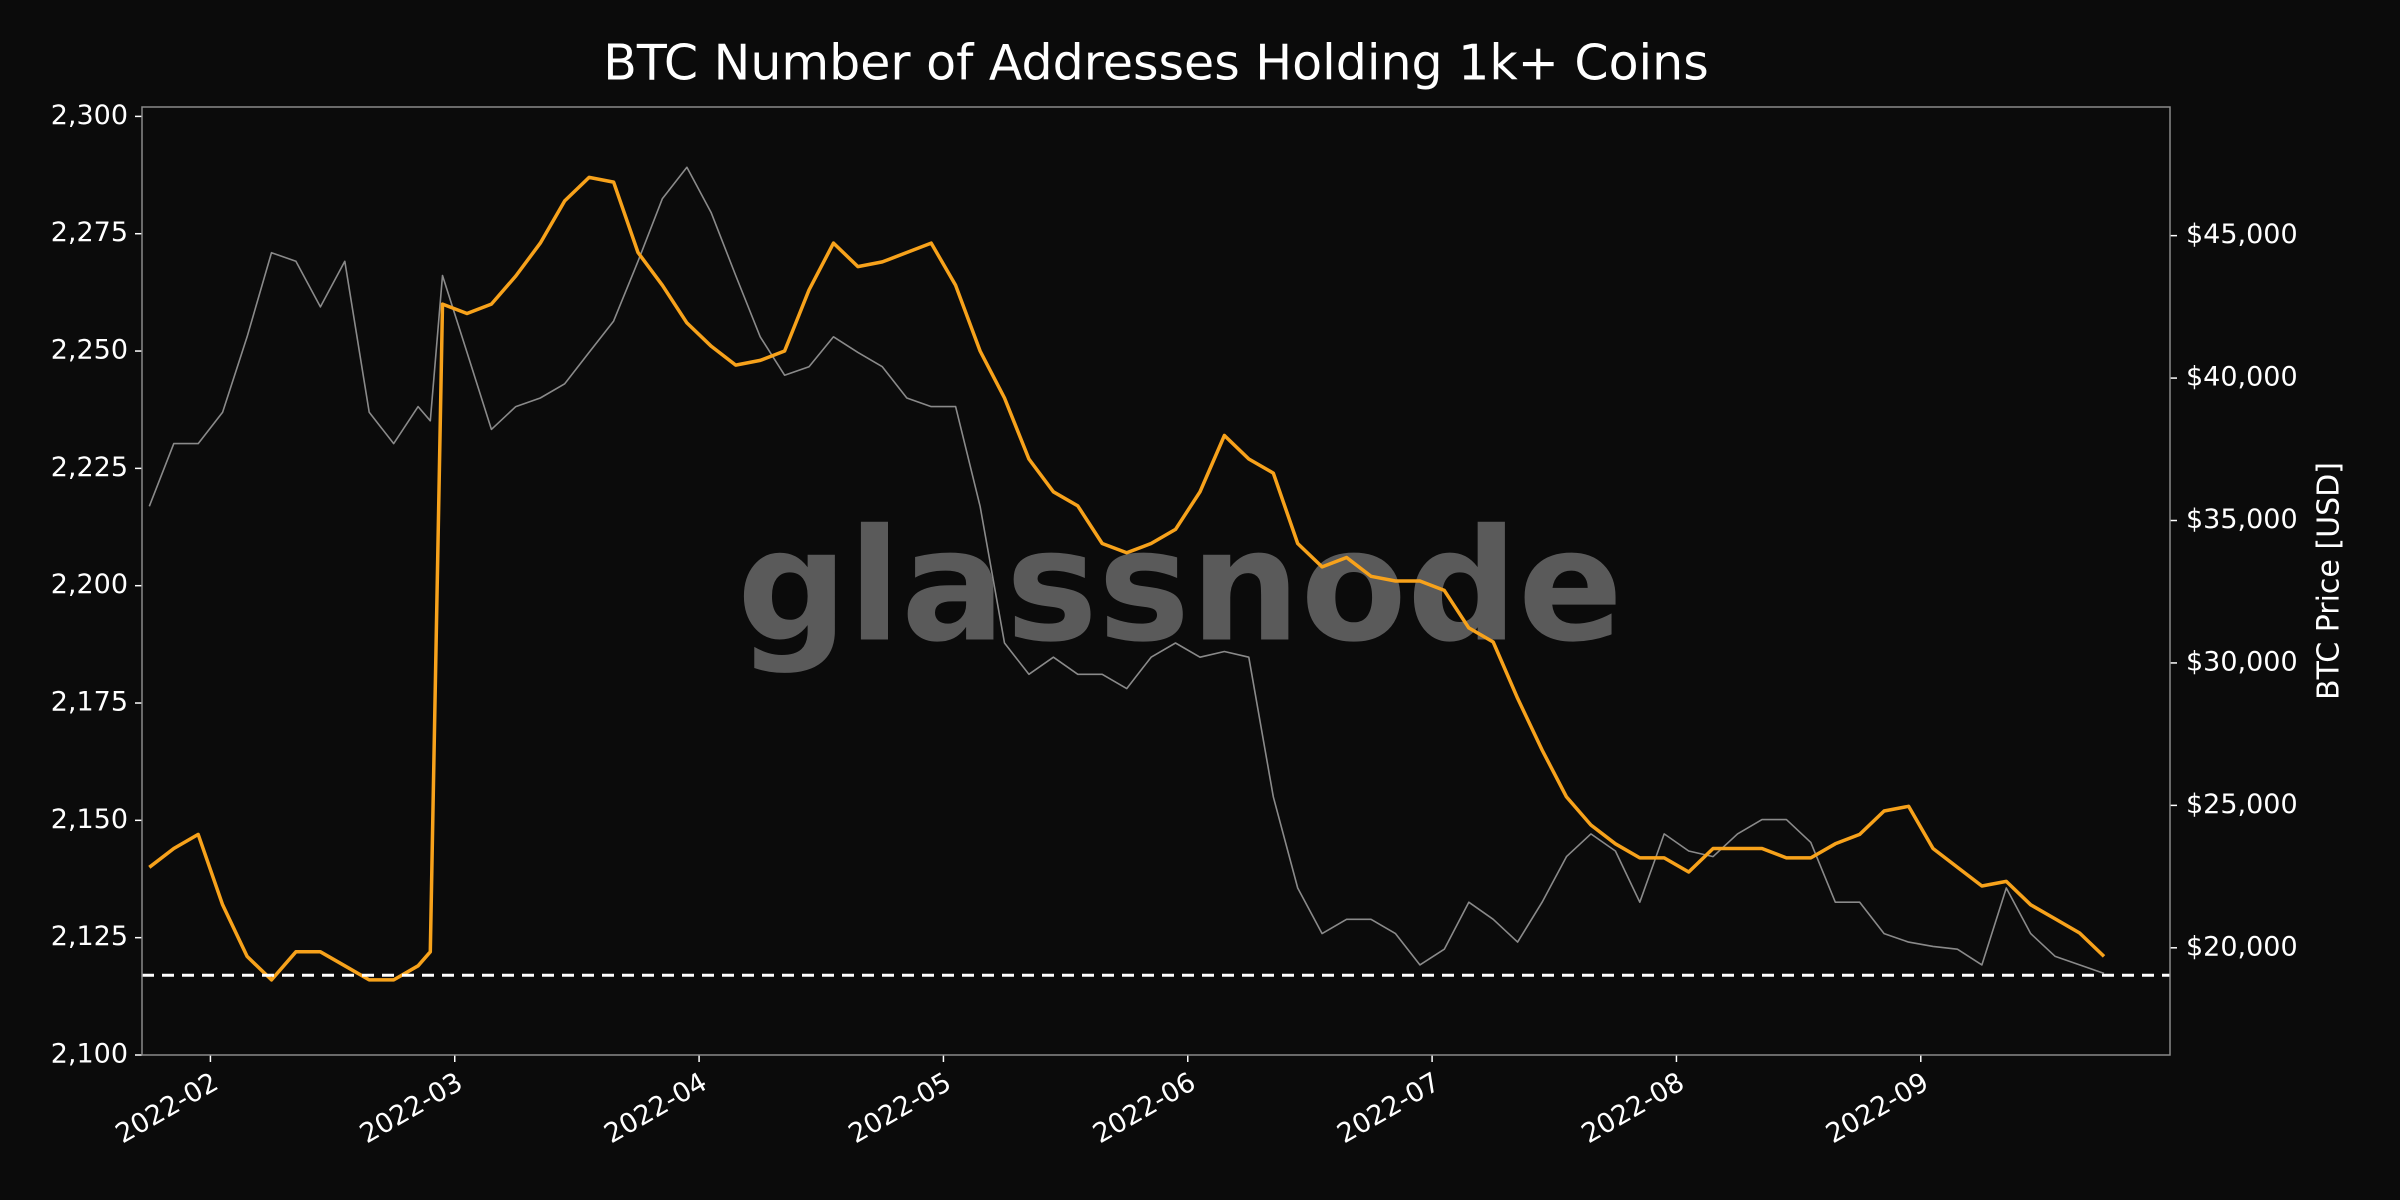  Describe the element at coordinates (2242, 946) in the screenshot. I see `y2-tick-label: $20,000` at that location.